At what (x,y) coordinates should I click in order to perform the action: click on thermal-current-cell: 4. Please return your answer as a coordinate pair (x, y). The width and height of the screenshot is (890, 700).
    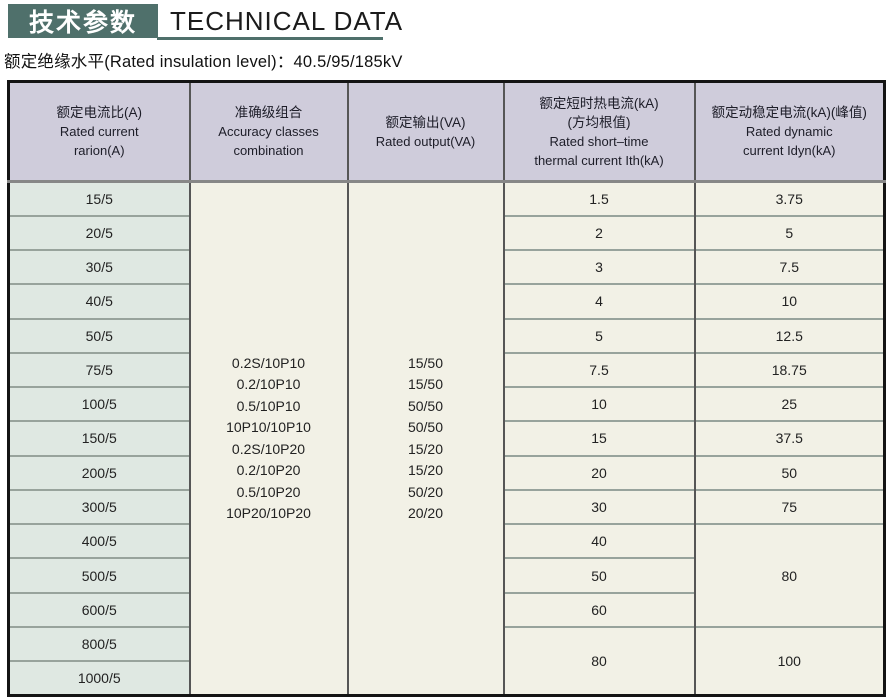
    Looking at the image, I should click on (598, 301).